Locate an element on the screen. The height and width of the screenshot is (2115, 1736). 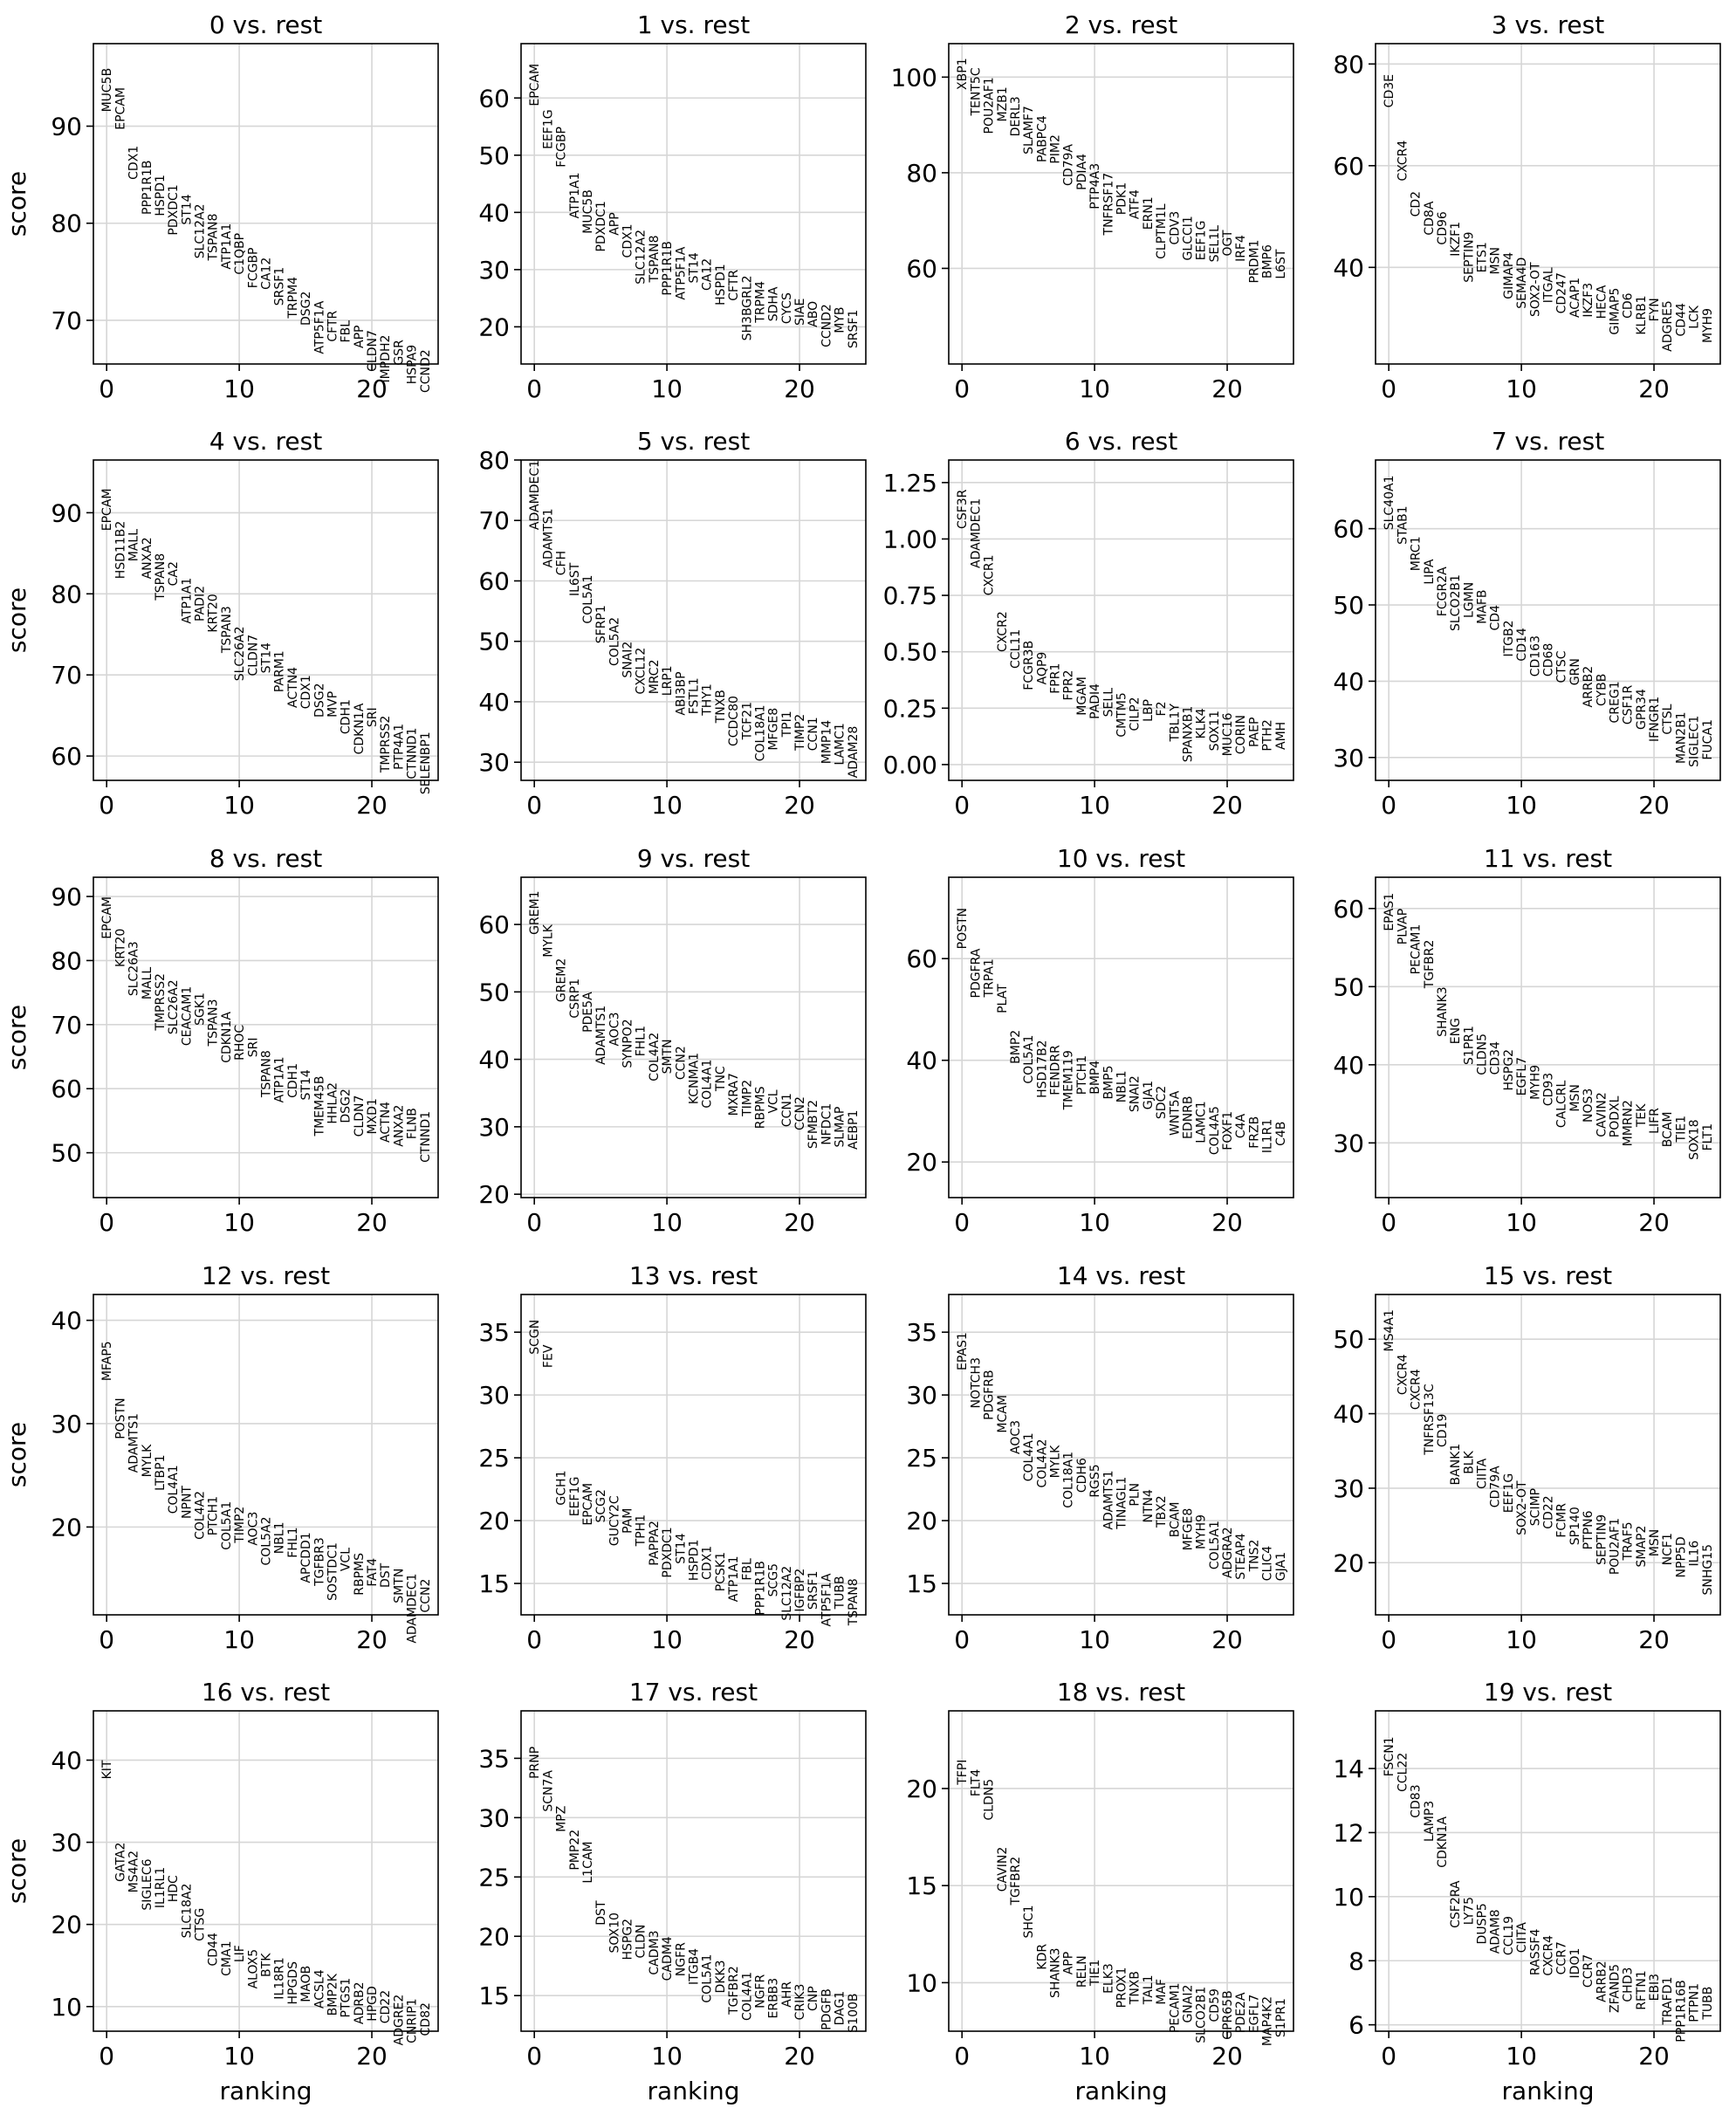
gene-label: ANXA2 is located at coordinates (148, 558).